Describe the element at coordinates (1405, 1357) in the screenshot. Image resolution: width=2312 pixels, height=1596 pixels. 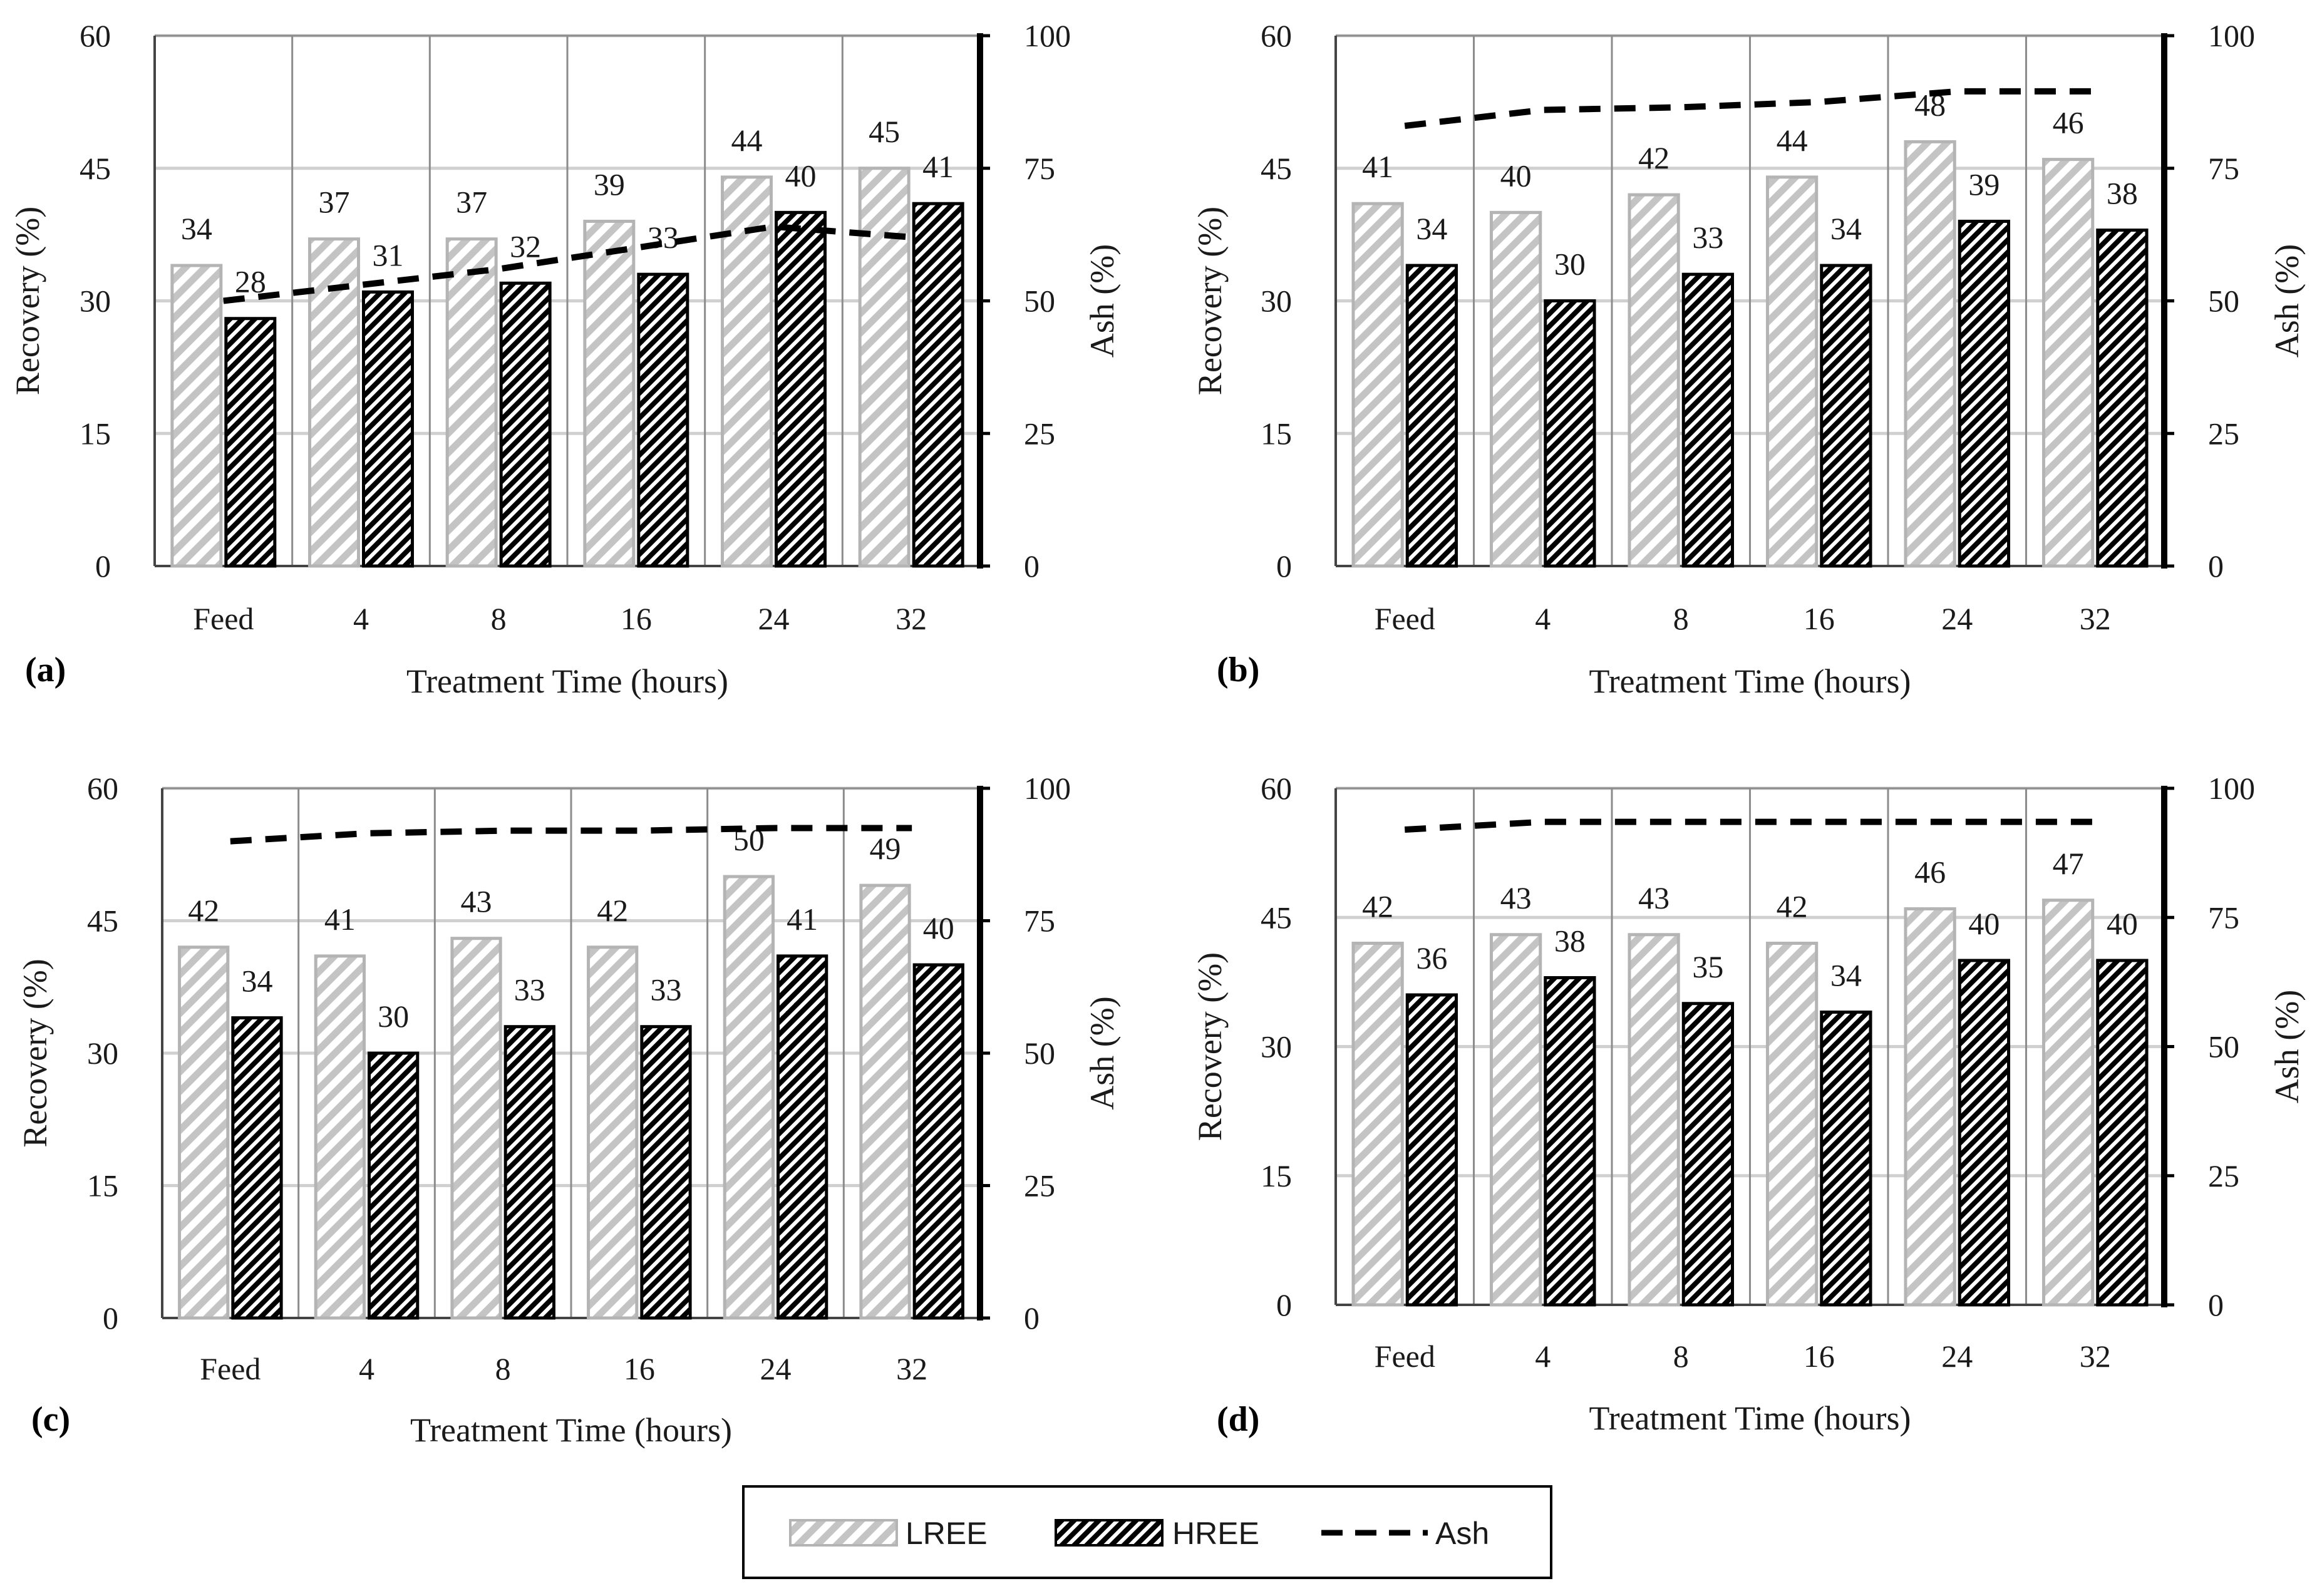
I see `panel-d-x-tick-label: Feed` at that location.